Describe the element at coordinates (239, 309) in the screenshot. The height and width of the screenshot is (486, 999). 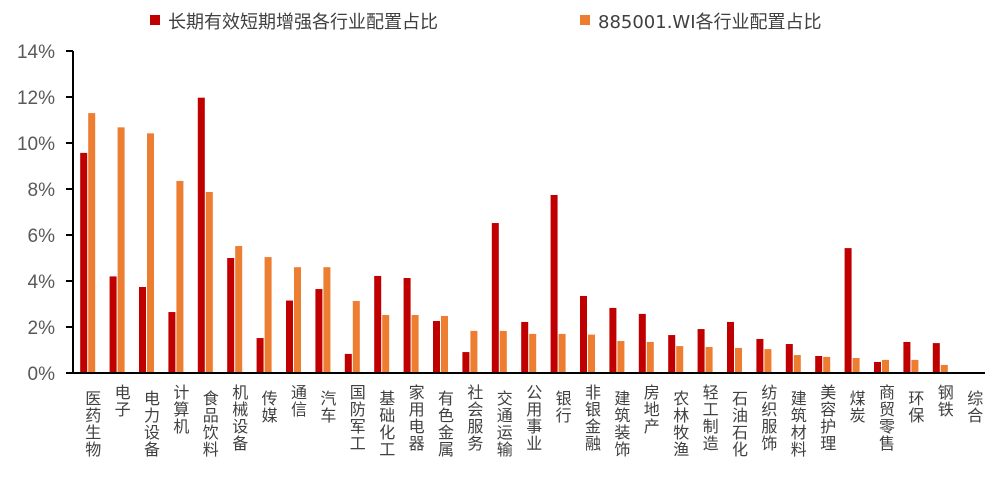
I see `bar-index-机械设备` at that location.